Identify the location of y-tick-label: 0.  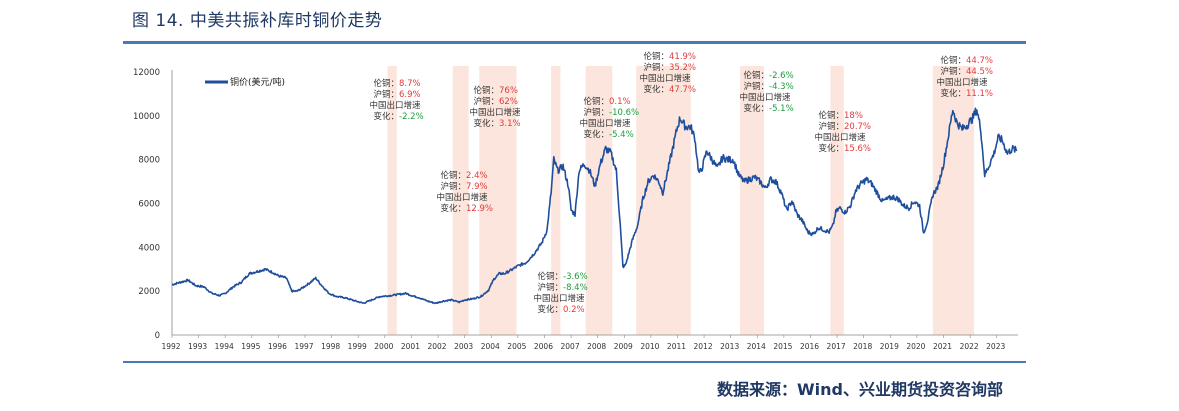
(157, 336).